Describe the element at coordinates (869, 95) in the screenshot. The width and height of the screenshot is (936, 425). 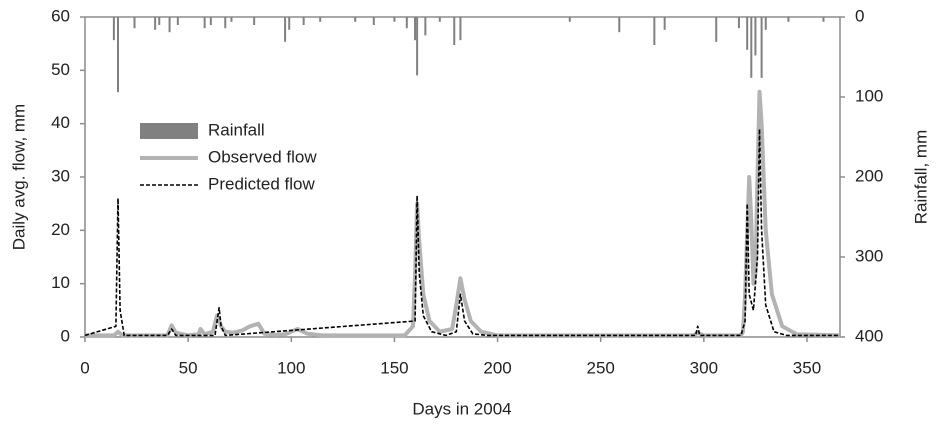
I see `y2-tick-label: 100` at that location.